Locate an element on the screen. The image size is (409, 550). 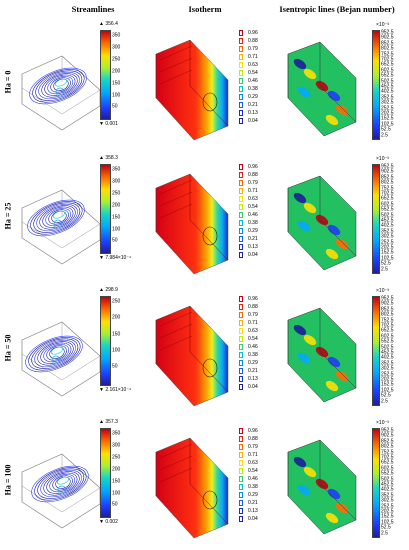
streamlines-tick: 250 is located at coordinates (116, 59).